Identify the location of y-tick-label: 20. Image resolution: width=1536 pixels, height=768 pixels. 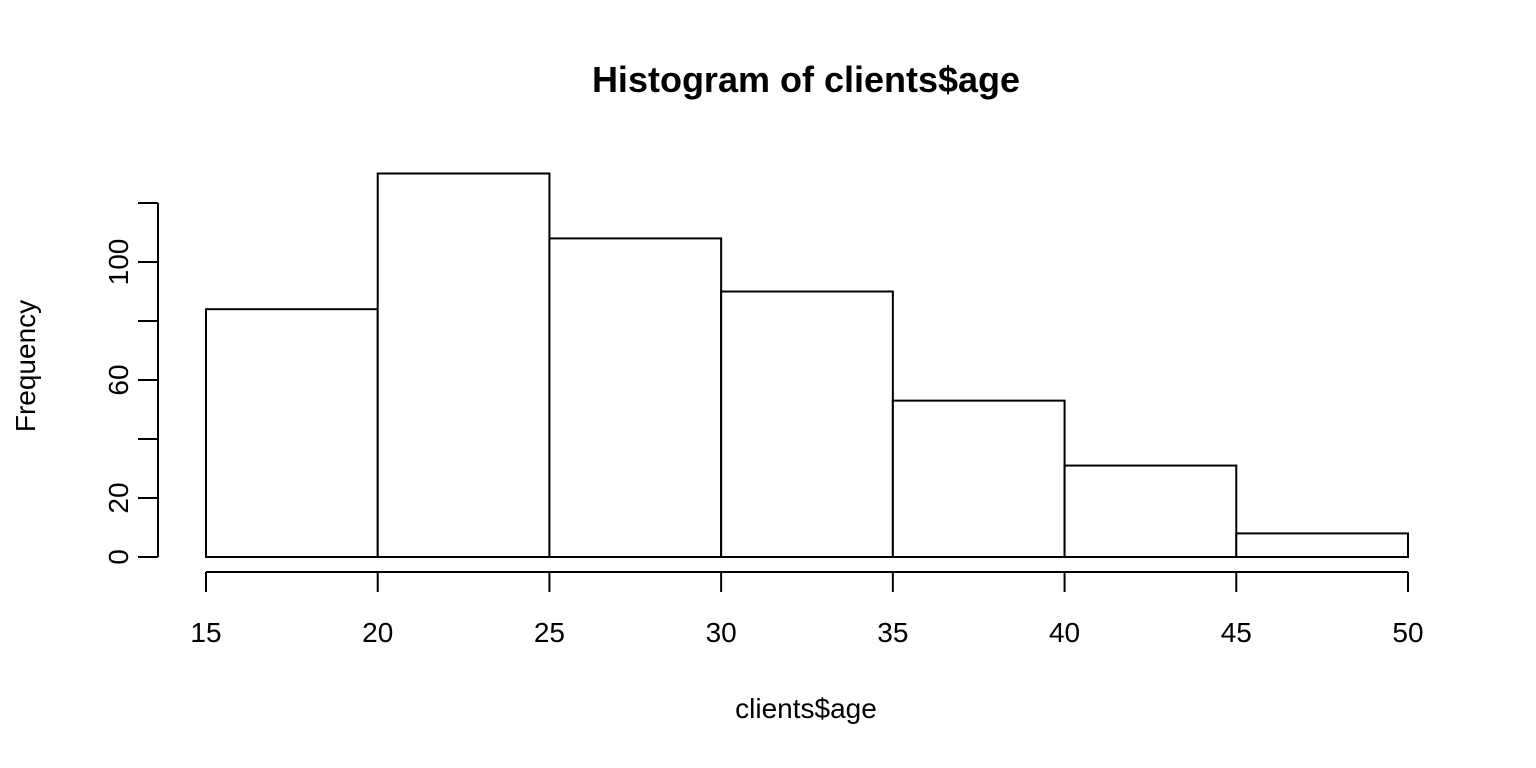
(118, 497).